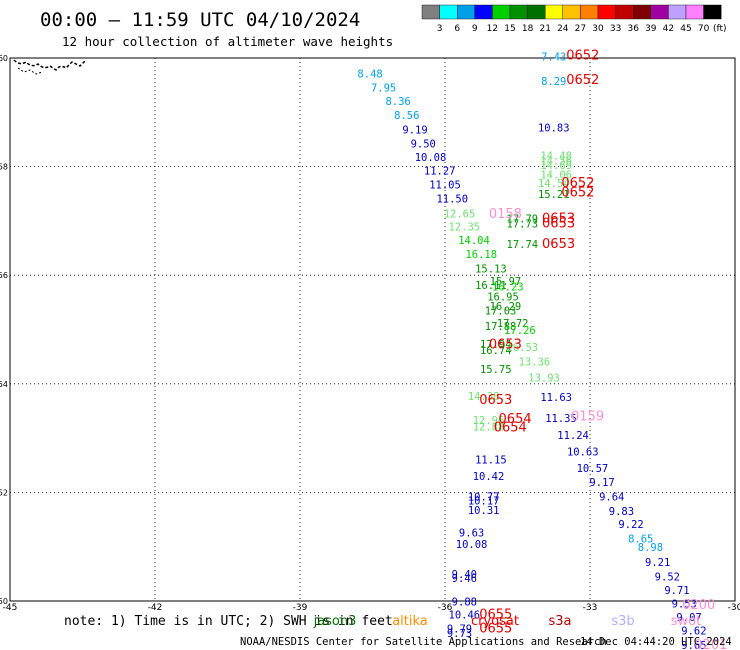 The image size is (740, 650). What do you see at coordinates (520, 331) in the screenshot?
I see `wave-height-label: 17.26` at bounding box center [520, 331].